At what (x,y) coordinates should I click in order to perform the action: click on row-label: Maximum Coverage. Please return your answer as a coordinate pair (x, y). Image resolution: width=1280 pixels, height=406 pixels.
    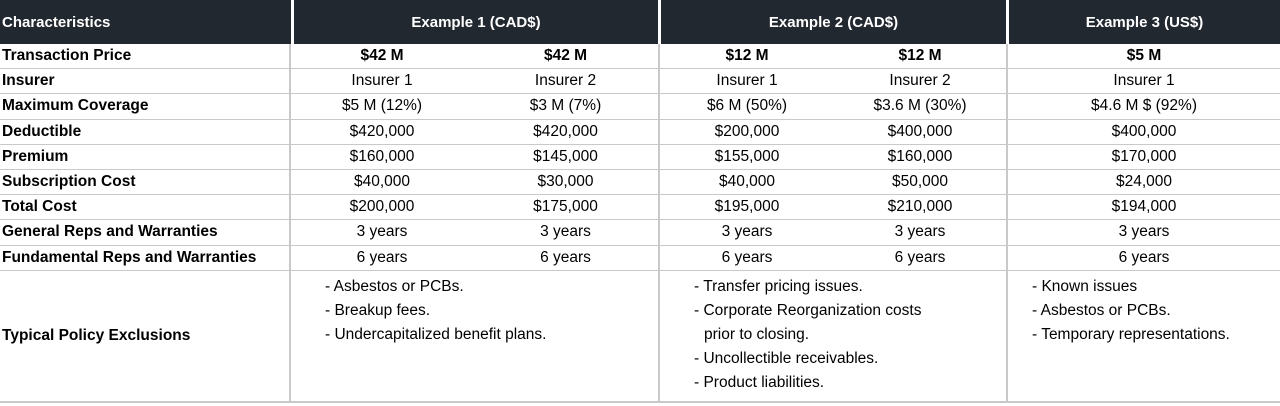
    Looking at the image, I should click on (145, 107).